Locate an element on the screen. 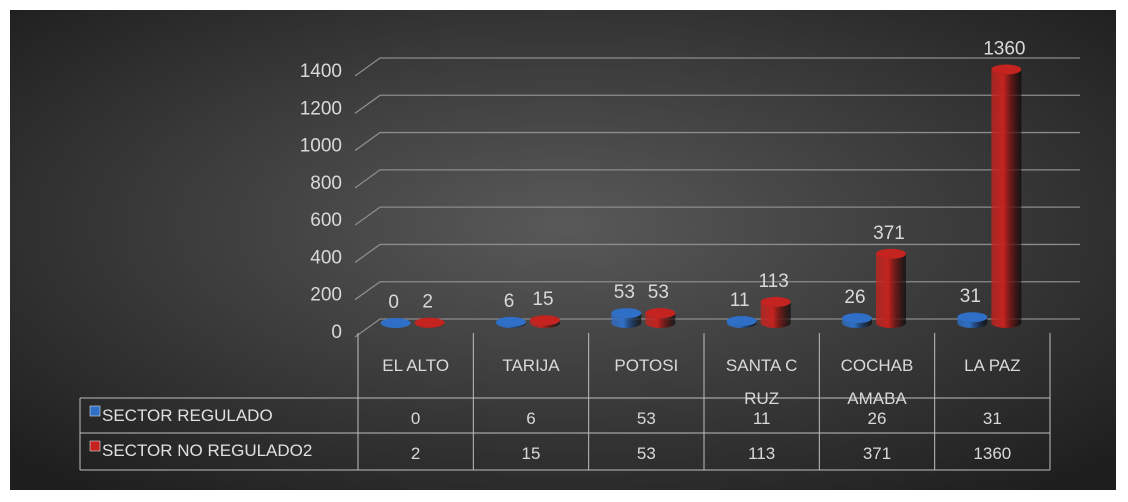  x-tick-label: SANTA CRUZ is located at coordinates (761, 382).